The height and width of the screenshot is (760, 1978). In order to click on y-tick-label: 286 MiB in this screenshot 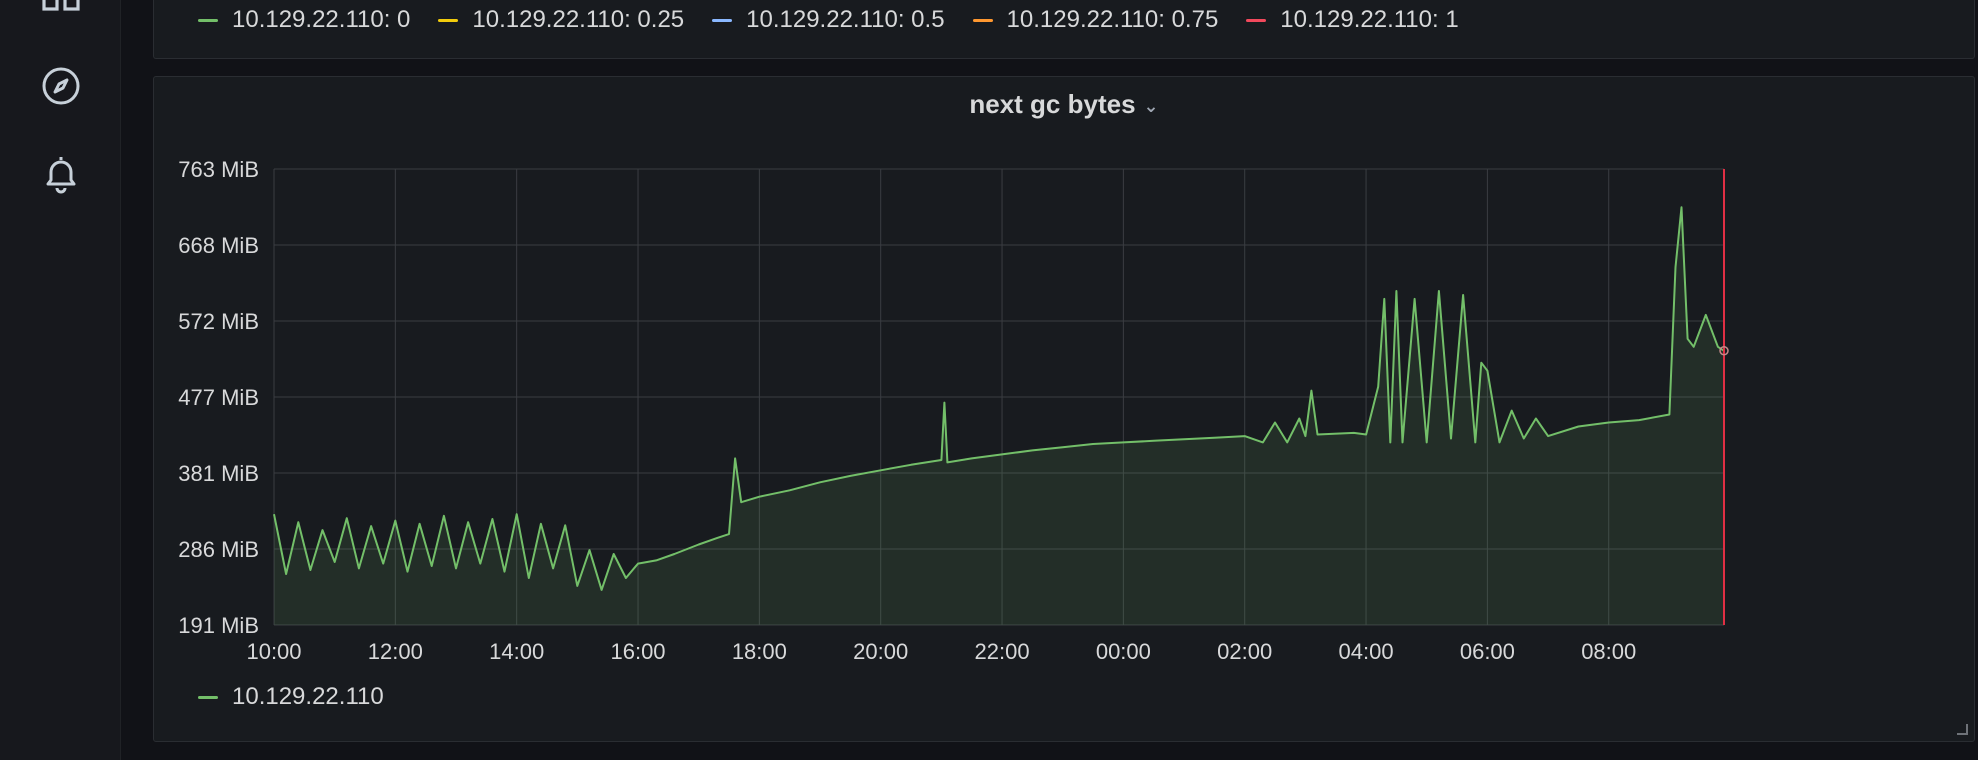, I will do `click(218, 549)`.